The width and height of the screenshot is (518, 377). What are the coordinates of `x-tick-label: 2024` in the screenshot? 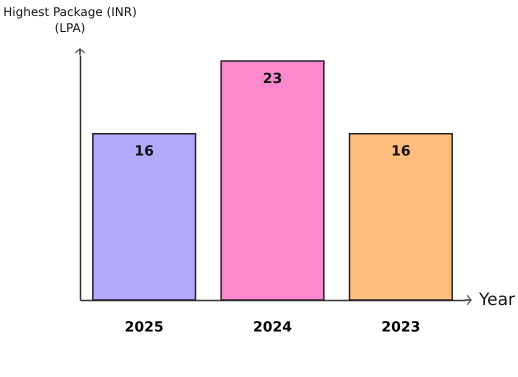 It's located at (272, 328).